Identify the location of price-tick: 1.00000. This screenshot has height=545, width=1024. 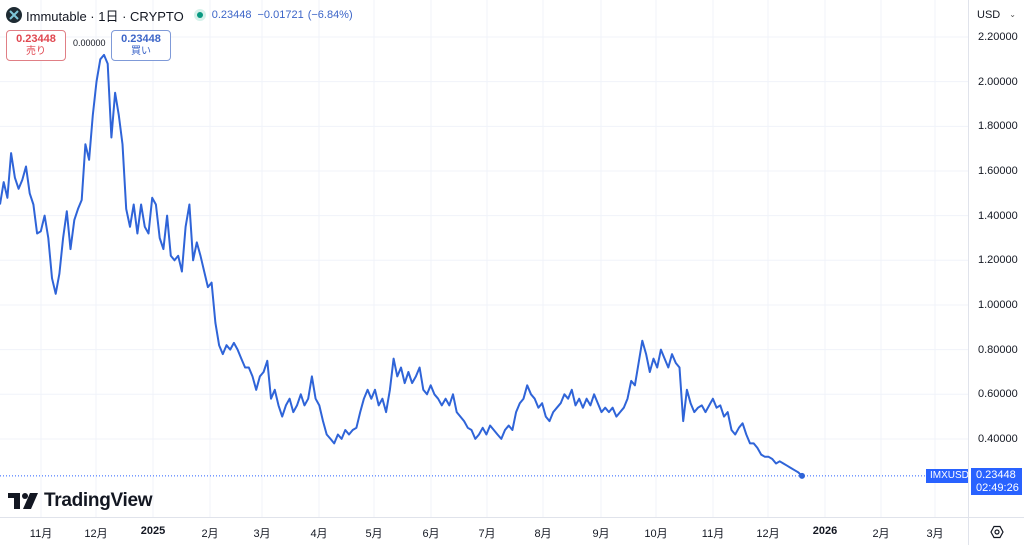
(998, 304).